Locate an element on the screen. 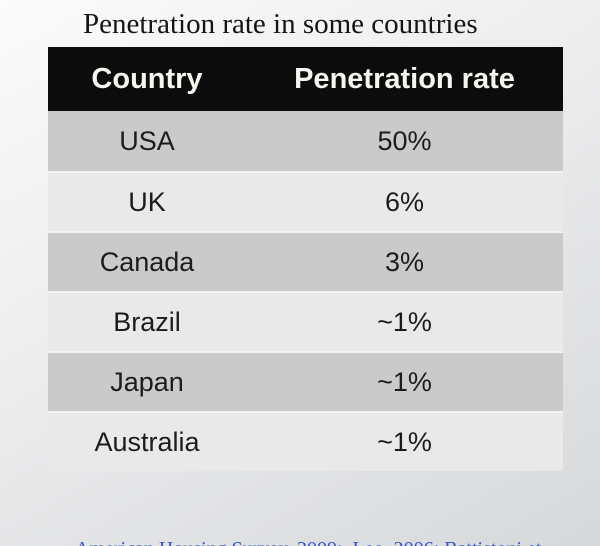 The image size is (600, 546). column-header-penetration-rate: Penetration rate is located at coordinates (404, 78).